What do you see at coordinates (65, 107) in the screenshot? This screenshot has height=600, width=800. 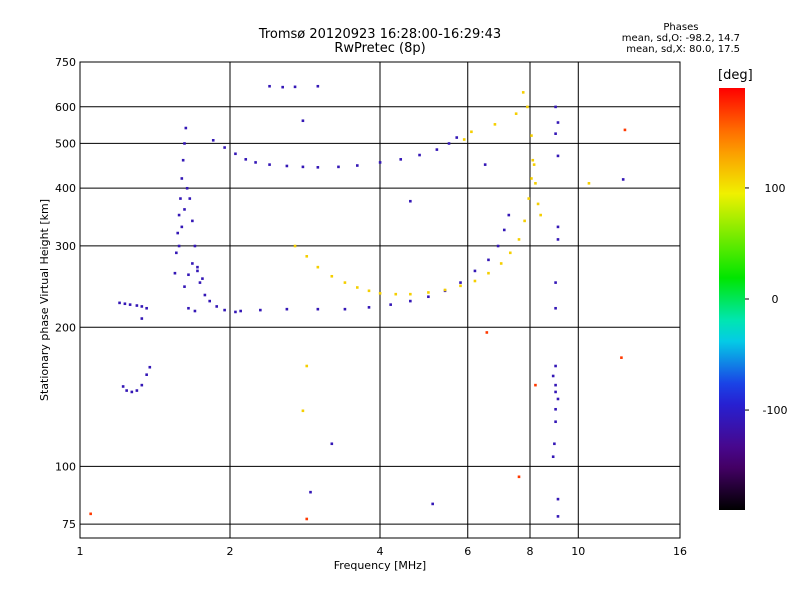 I see `y-tick-label: 600` at bounding box center [65, 107].